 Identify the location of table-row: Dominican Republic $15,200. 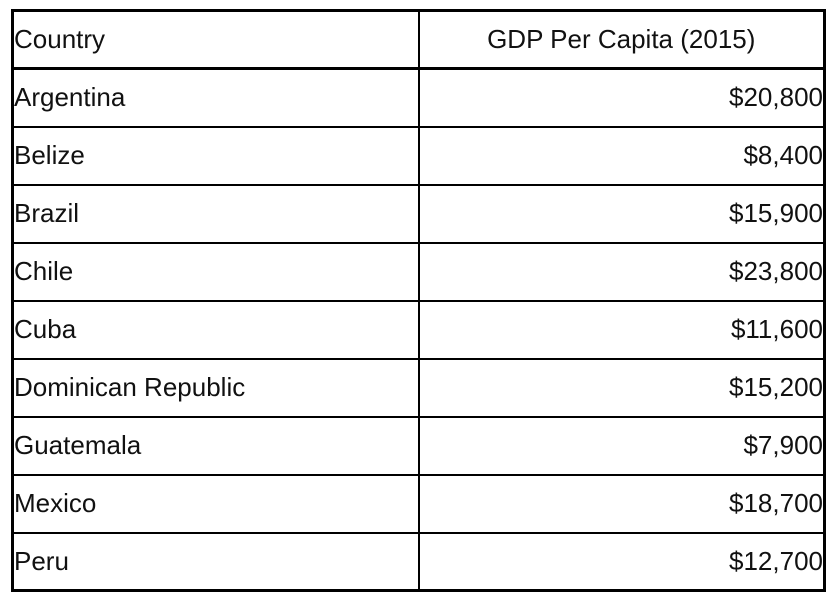
(418, 387).